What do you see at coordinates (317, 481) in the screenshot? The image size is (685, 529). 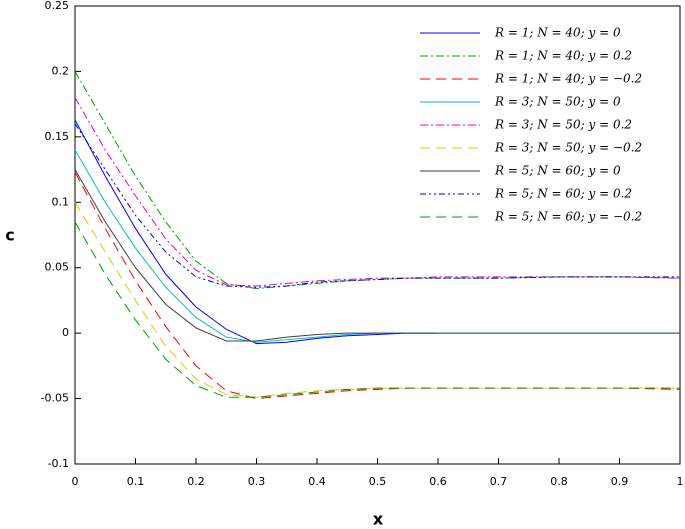 I see `x-tick-label: 0.4` at bounding box center [317, 481].